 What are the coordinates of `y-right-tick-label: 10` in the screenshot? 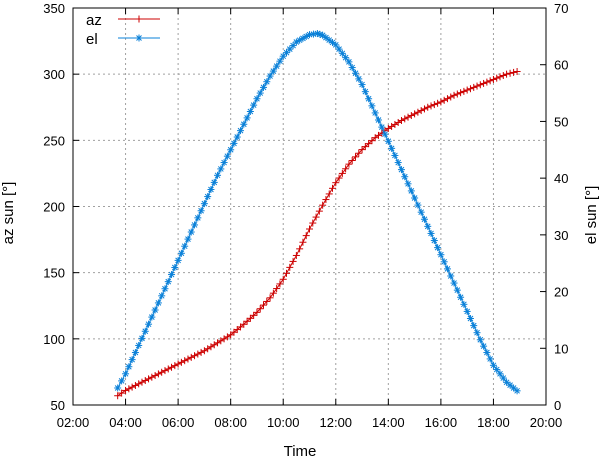 It's located at (561, 348).